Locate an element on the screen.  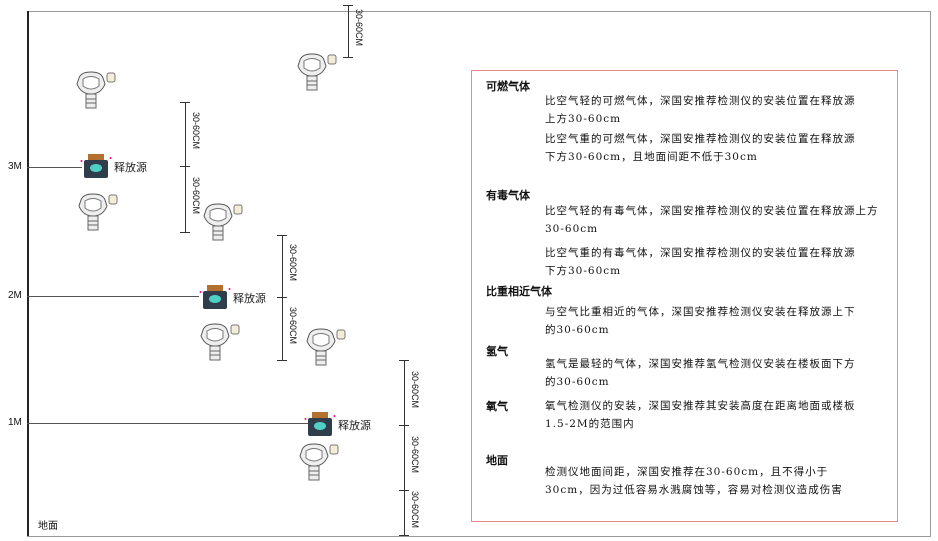
toxic-light-text: 比空气轻的有毒气体，深国安推荐检测仪的安装位置在释放源上方30-60cm is located at coordinates (712, 220).